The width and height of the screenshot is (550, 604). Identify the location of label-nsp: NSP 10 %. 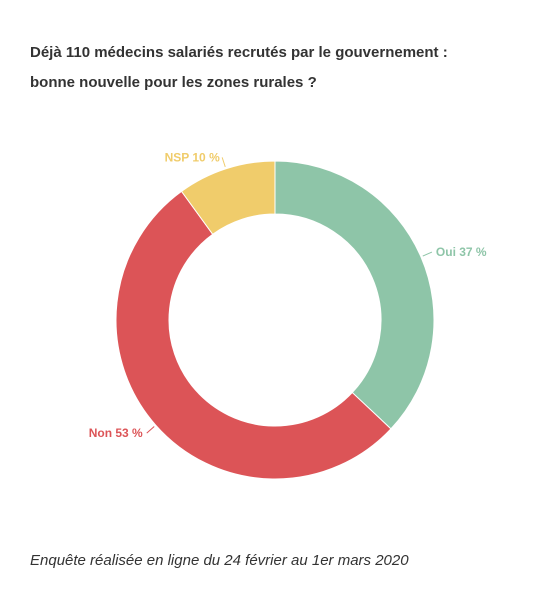
(192, 157).